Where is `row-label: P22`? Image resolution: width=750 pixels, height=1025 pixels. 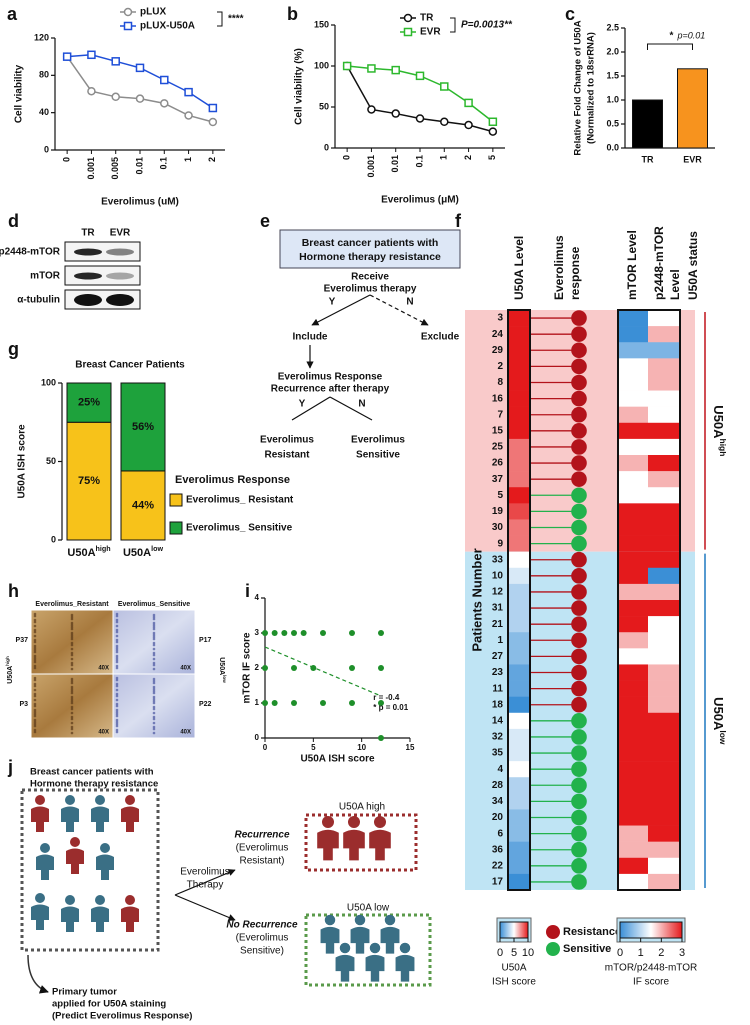
row-label: P22 is located at coordinates (205, 704).